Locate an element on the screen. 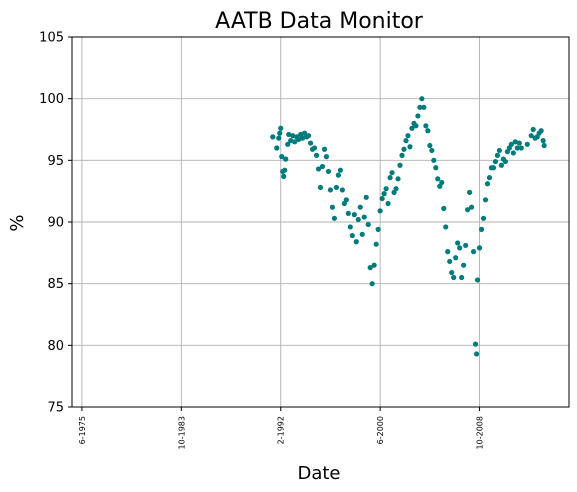 The width and height of the screenshot is (577, 492). y-tick-label: 85 is located at coordinates (55, 284).